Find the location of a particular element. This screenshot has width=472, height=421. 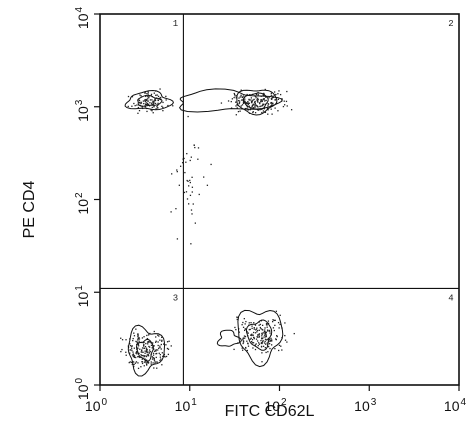

x-tick-label: 101 is located at coordinates (186, 405).